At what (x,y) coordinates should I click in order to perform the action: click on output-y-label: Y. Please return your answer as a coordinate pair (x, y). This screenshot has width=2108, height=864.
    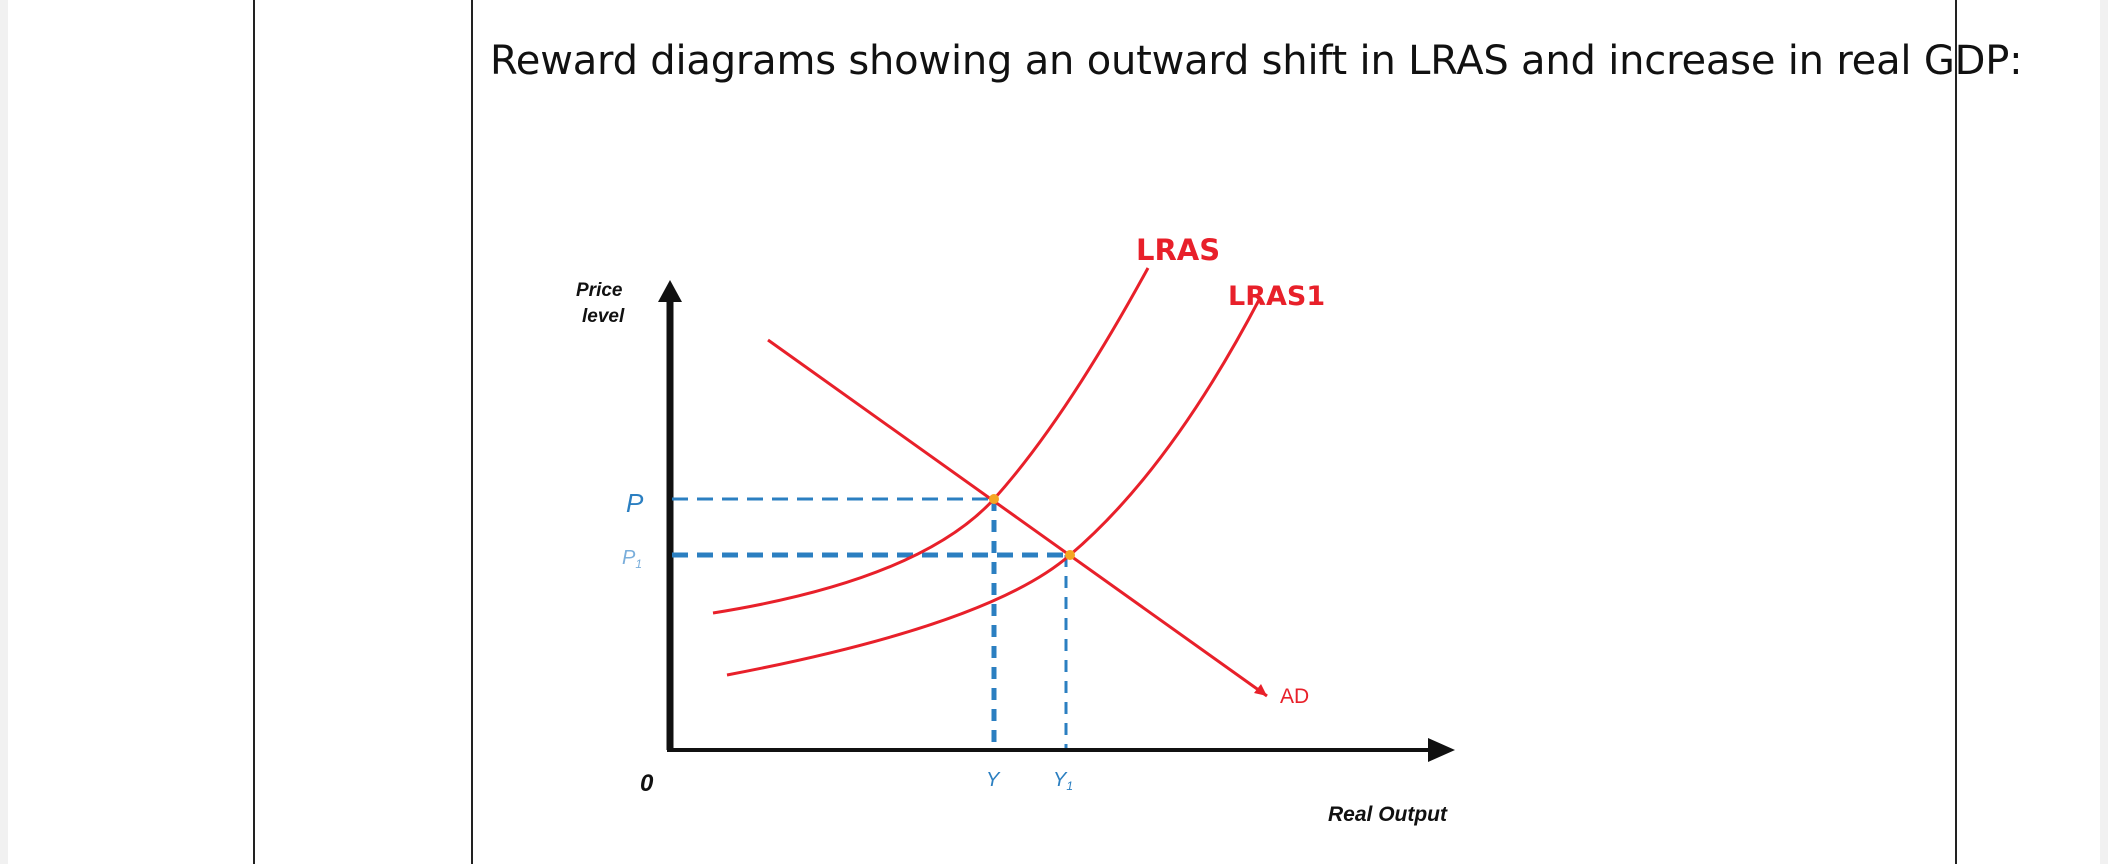
    Looking at the image, I should click on (993, 780).